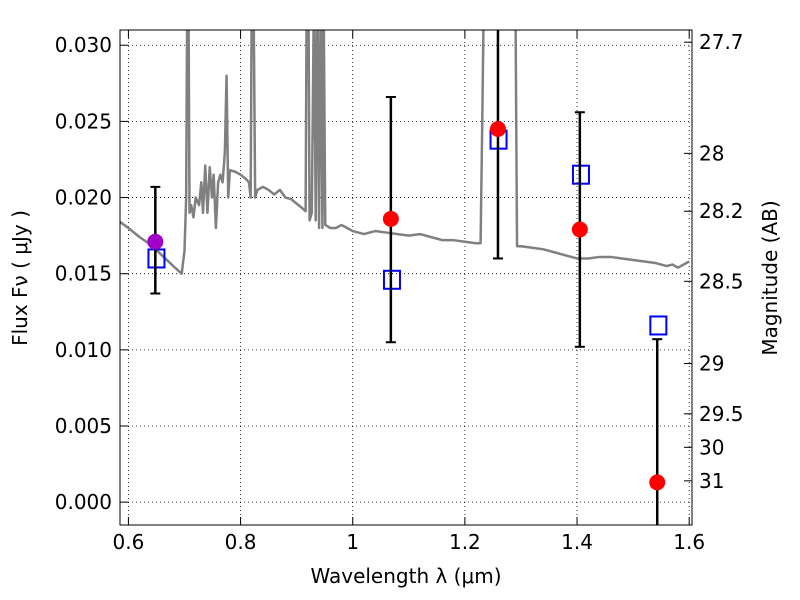  I want to click on magnitude-tick-label: 31, so click(711, 481).